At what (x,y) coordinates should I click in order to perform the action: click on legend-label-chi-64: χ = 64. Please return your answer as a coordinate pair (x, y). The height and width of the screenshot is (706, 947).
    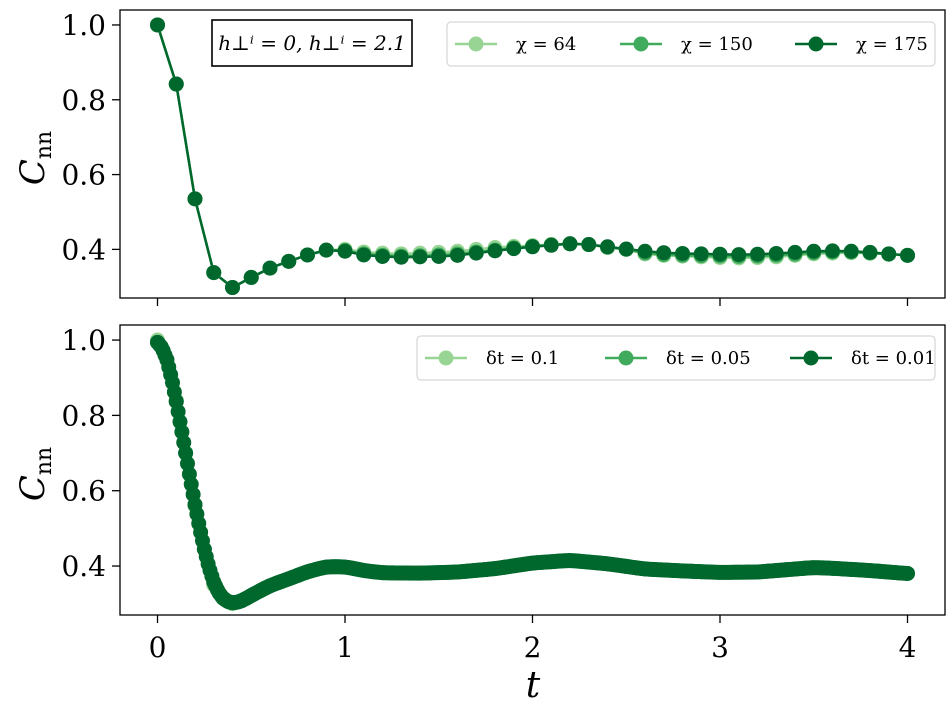
    Looking at the image, I should click on (546, 44).